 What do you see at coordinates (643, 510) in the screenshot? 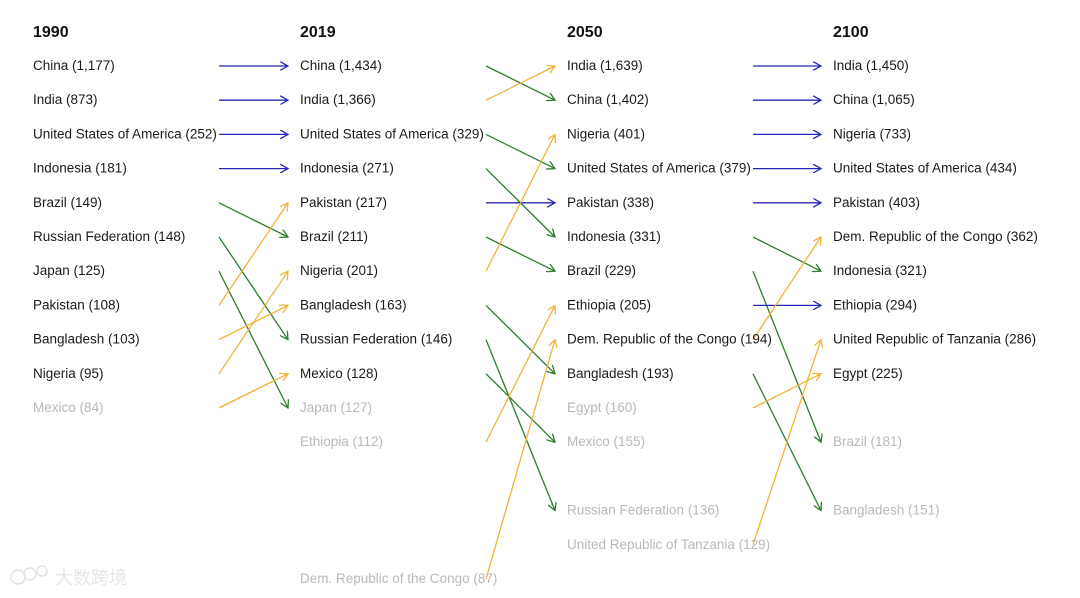
I see `label-2050-russian-federation: Russian Federation (136)` at bounding box center [643, 510].